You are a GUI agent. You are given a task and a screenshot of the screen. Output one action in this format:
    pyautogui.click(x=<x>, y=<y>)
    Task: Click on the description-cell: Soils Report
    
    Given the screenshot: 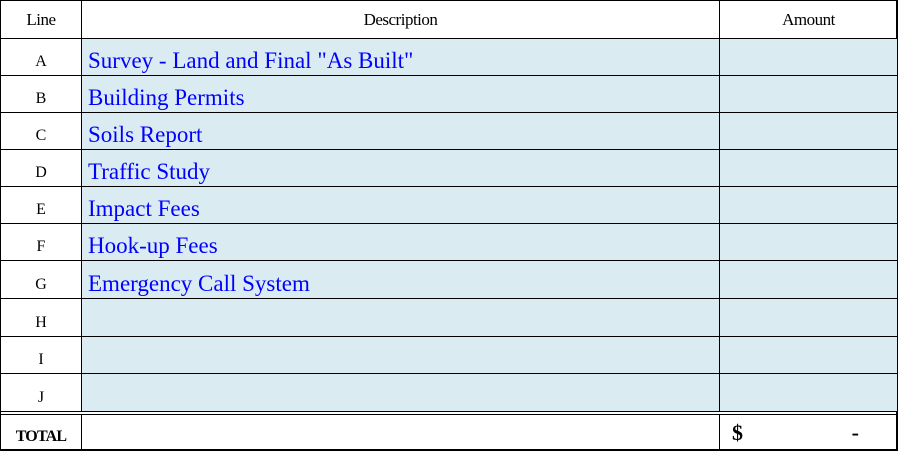 What is the action you would take?
    pyautogui.click(x=401, y=131)
    